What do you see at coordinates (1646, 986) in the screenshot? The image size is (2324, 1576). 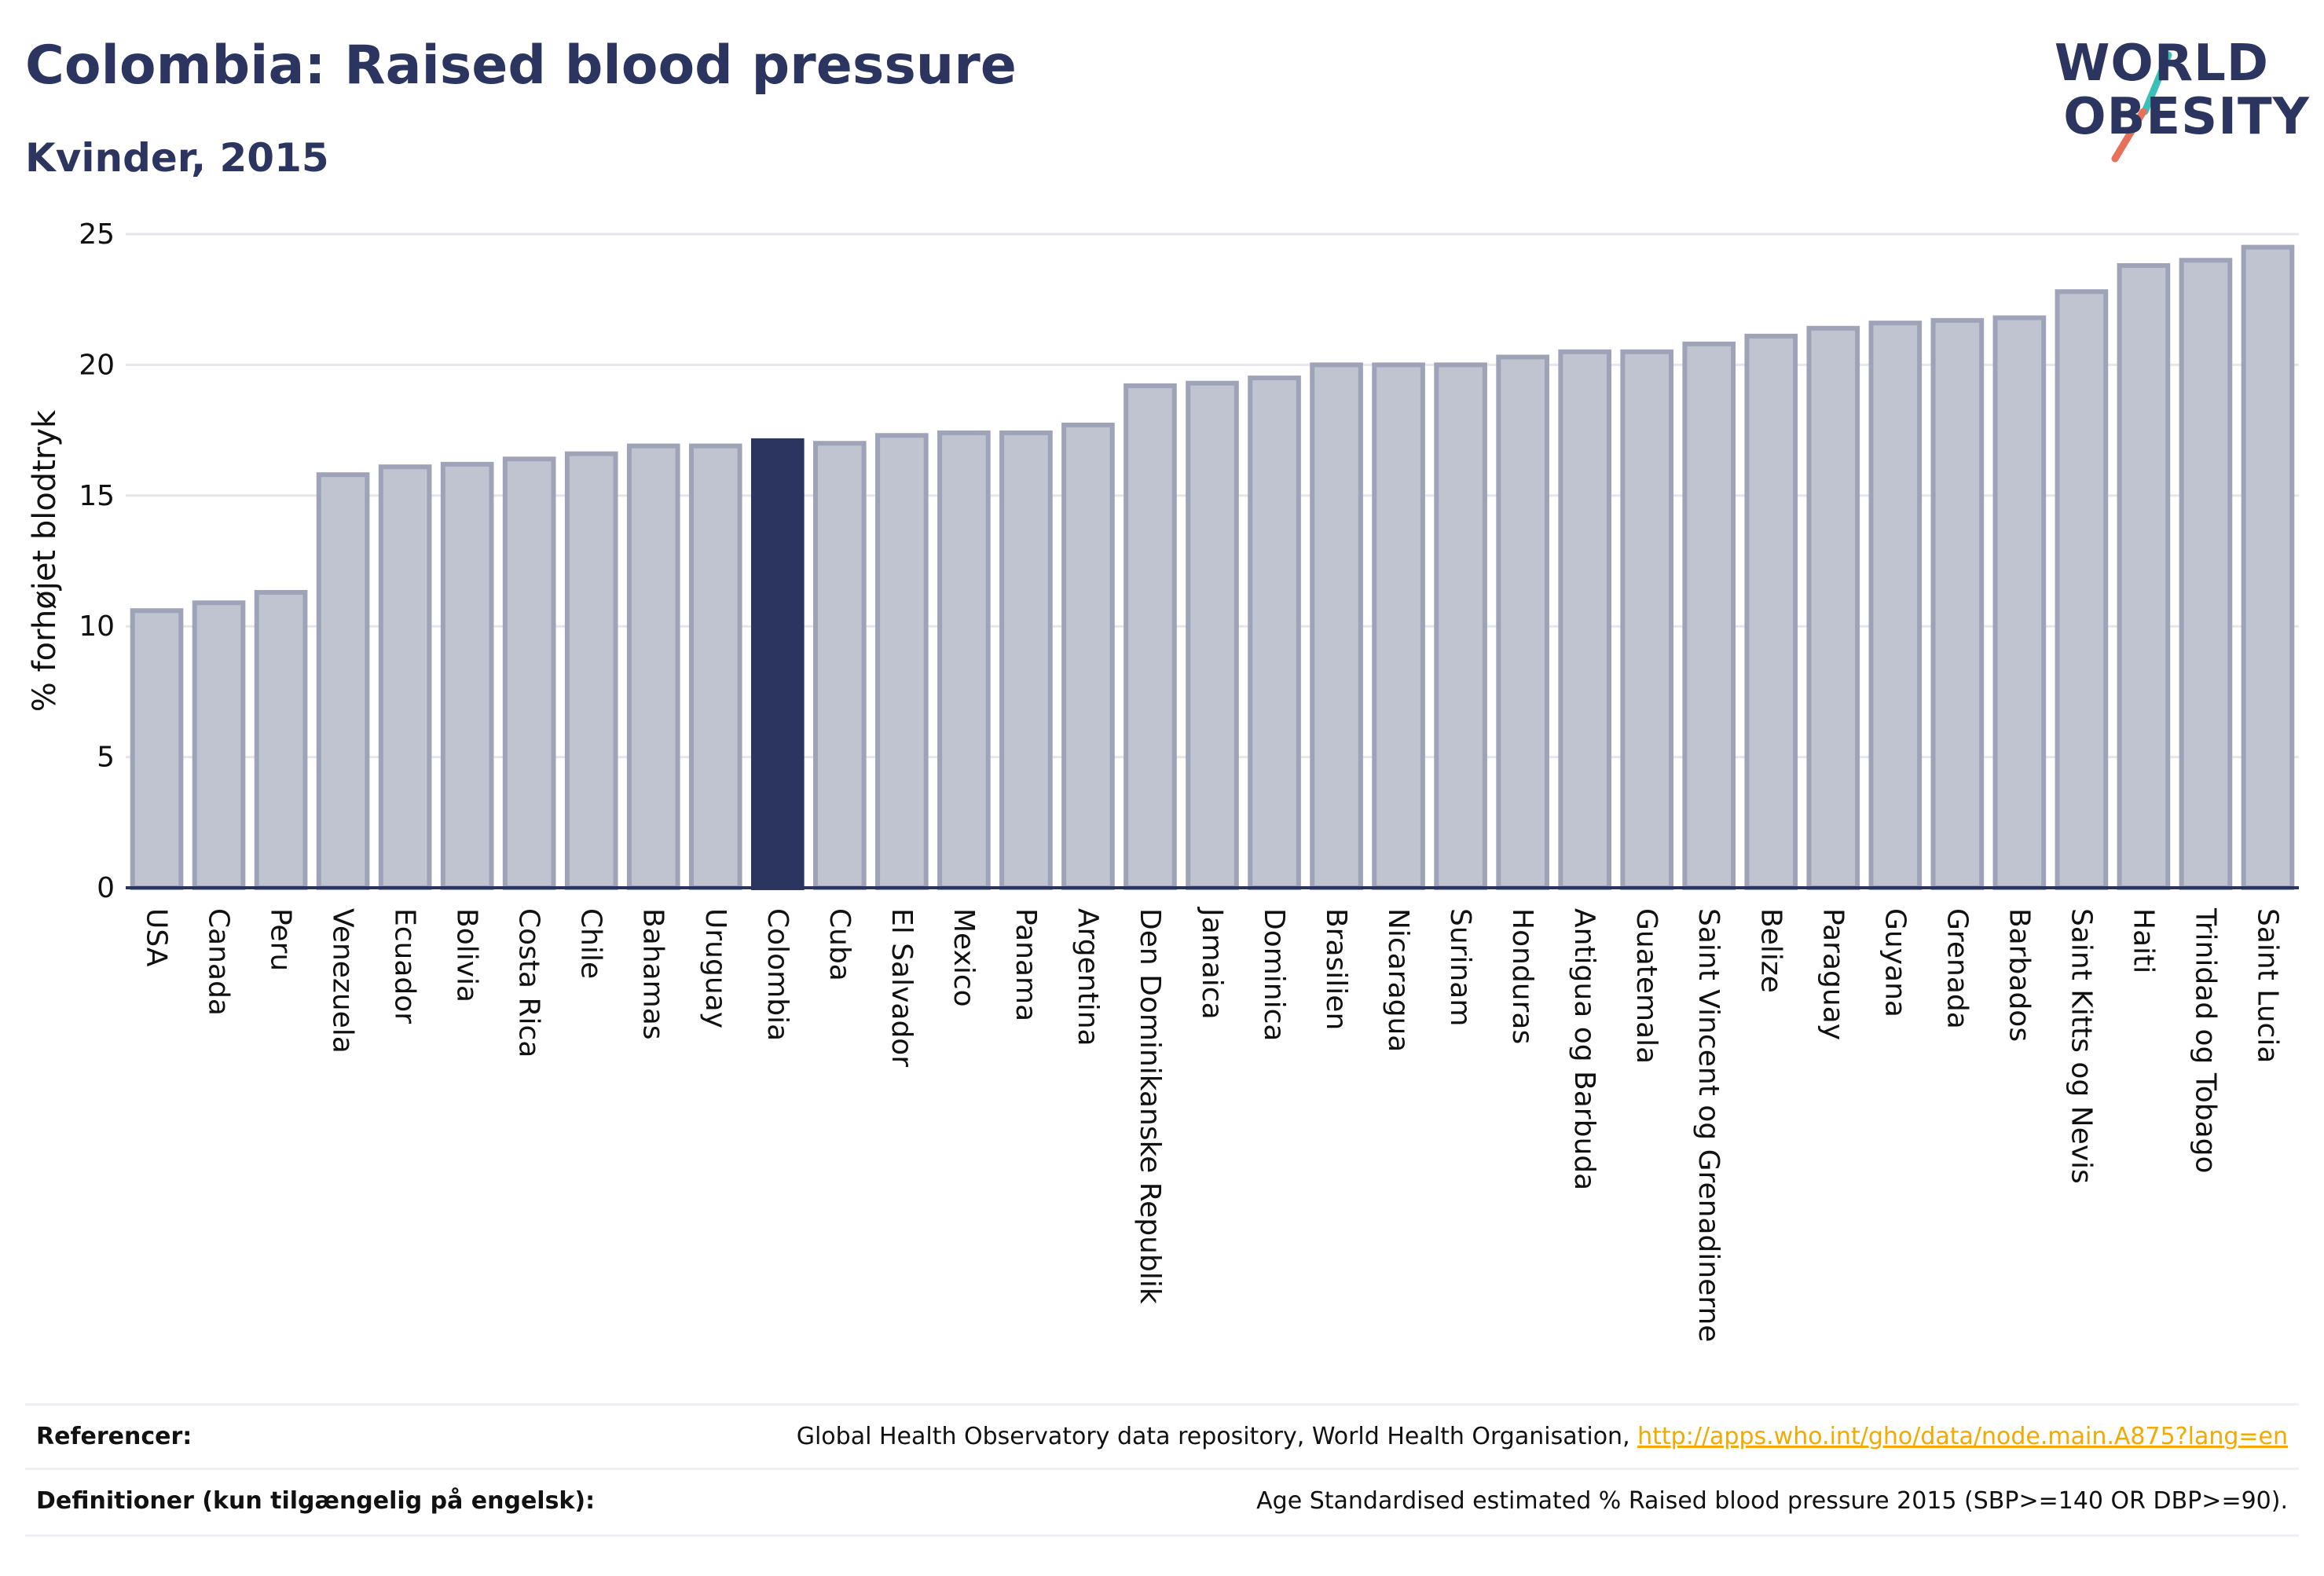 I see `x-tick-label: Guatemala` at bounding box center [1646, 986].